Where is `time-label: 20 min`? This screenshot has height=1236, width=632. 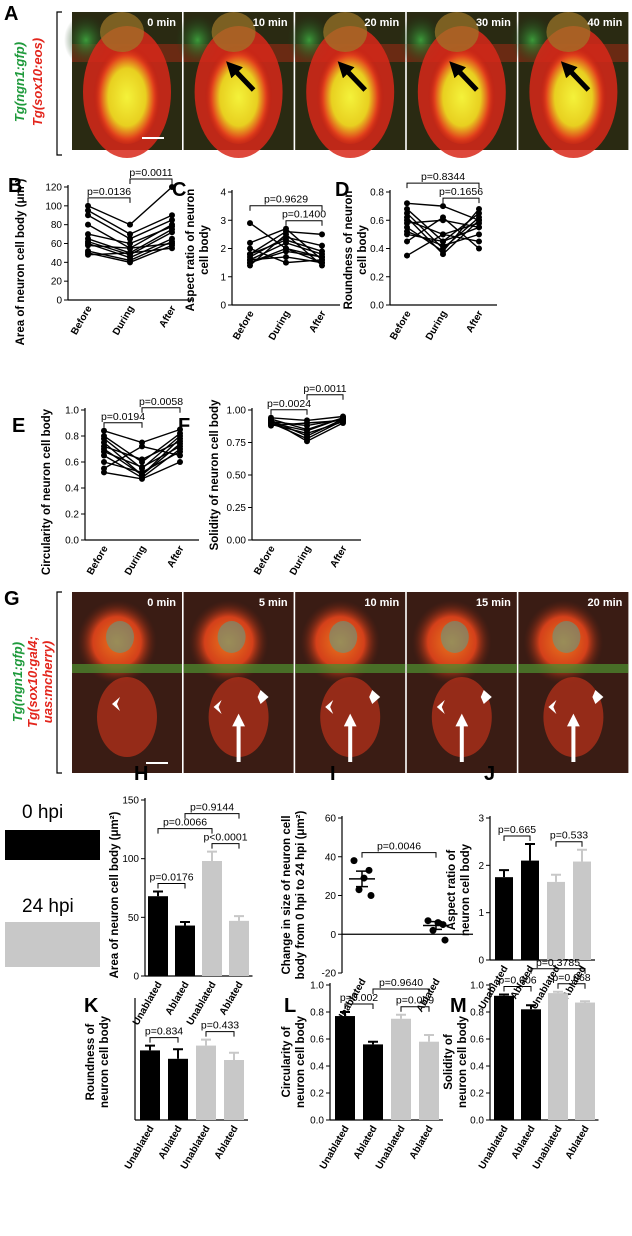
time-label: 20 min is located at coordinates (605, 603).